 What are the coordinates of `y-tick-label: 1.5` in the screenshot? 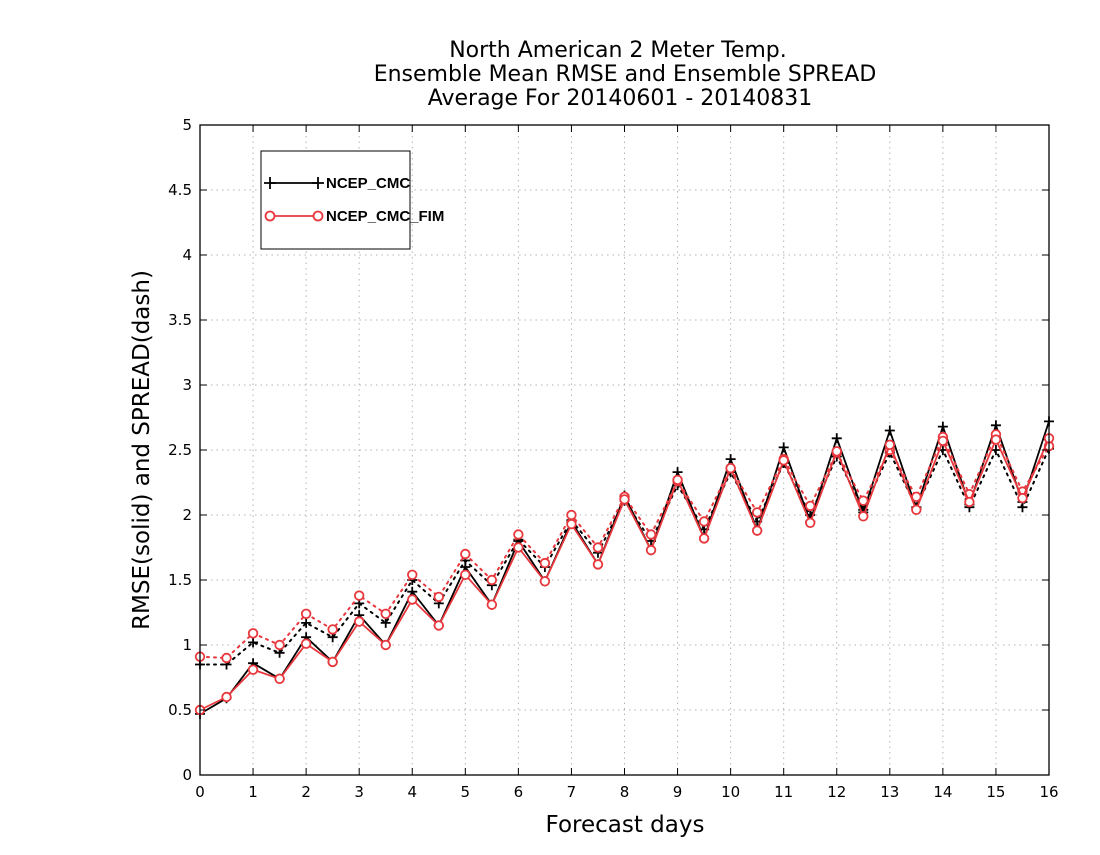 It's located at (180, 580).